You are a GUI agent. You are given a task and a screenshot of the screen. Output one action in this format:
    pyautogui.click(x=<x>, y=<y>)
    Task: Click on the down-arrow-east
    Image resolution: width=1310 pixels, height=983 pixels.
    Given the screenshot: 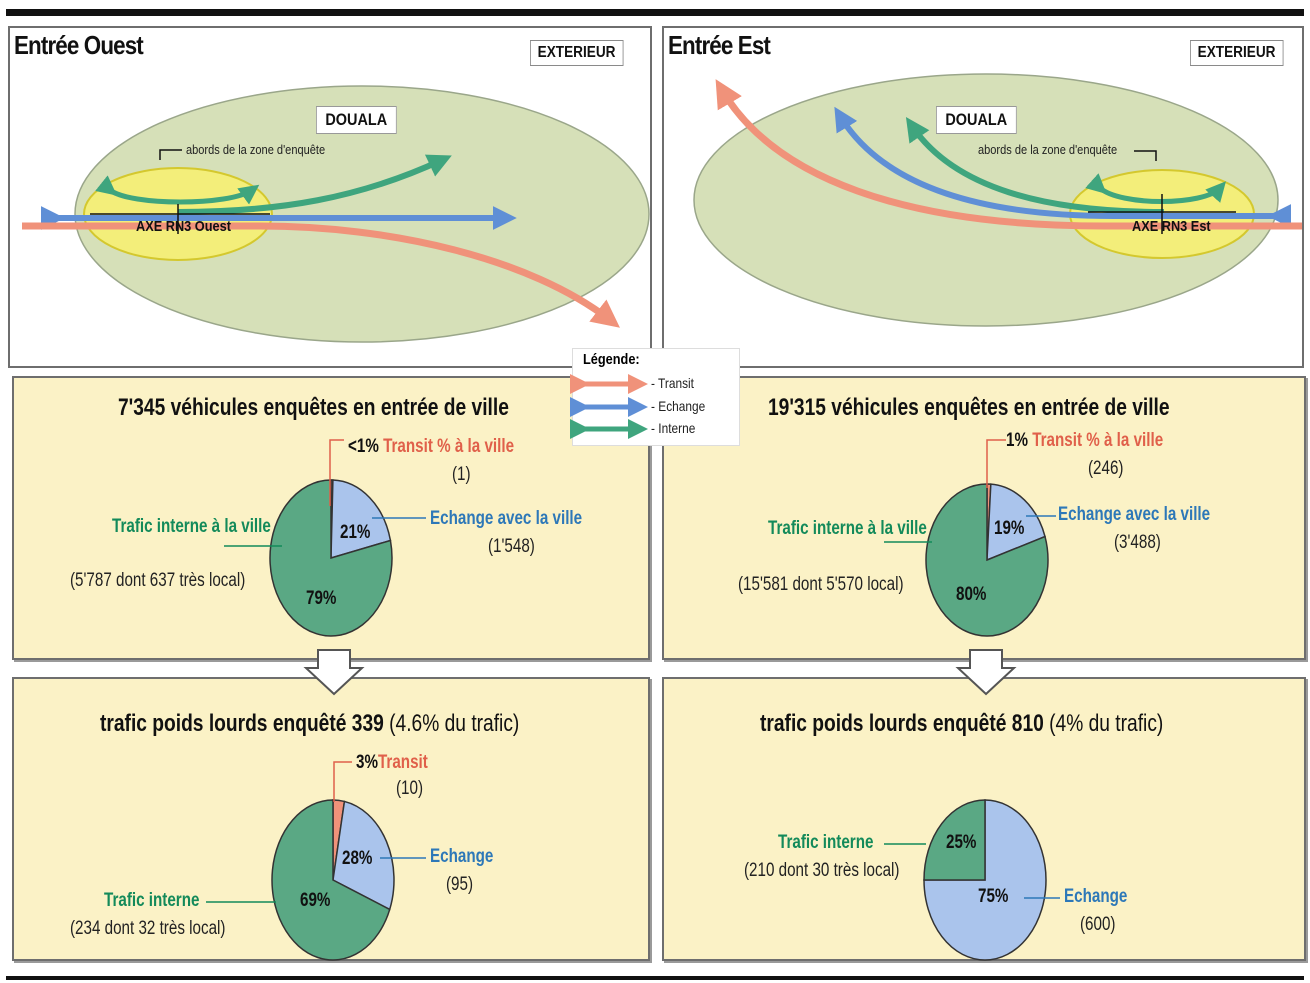 What is the action you would take?
    pyautogui.click(x=986, y=672)
    